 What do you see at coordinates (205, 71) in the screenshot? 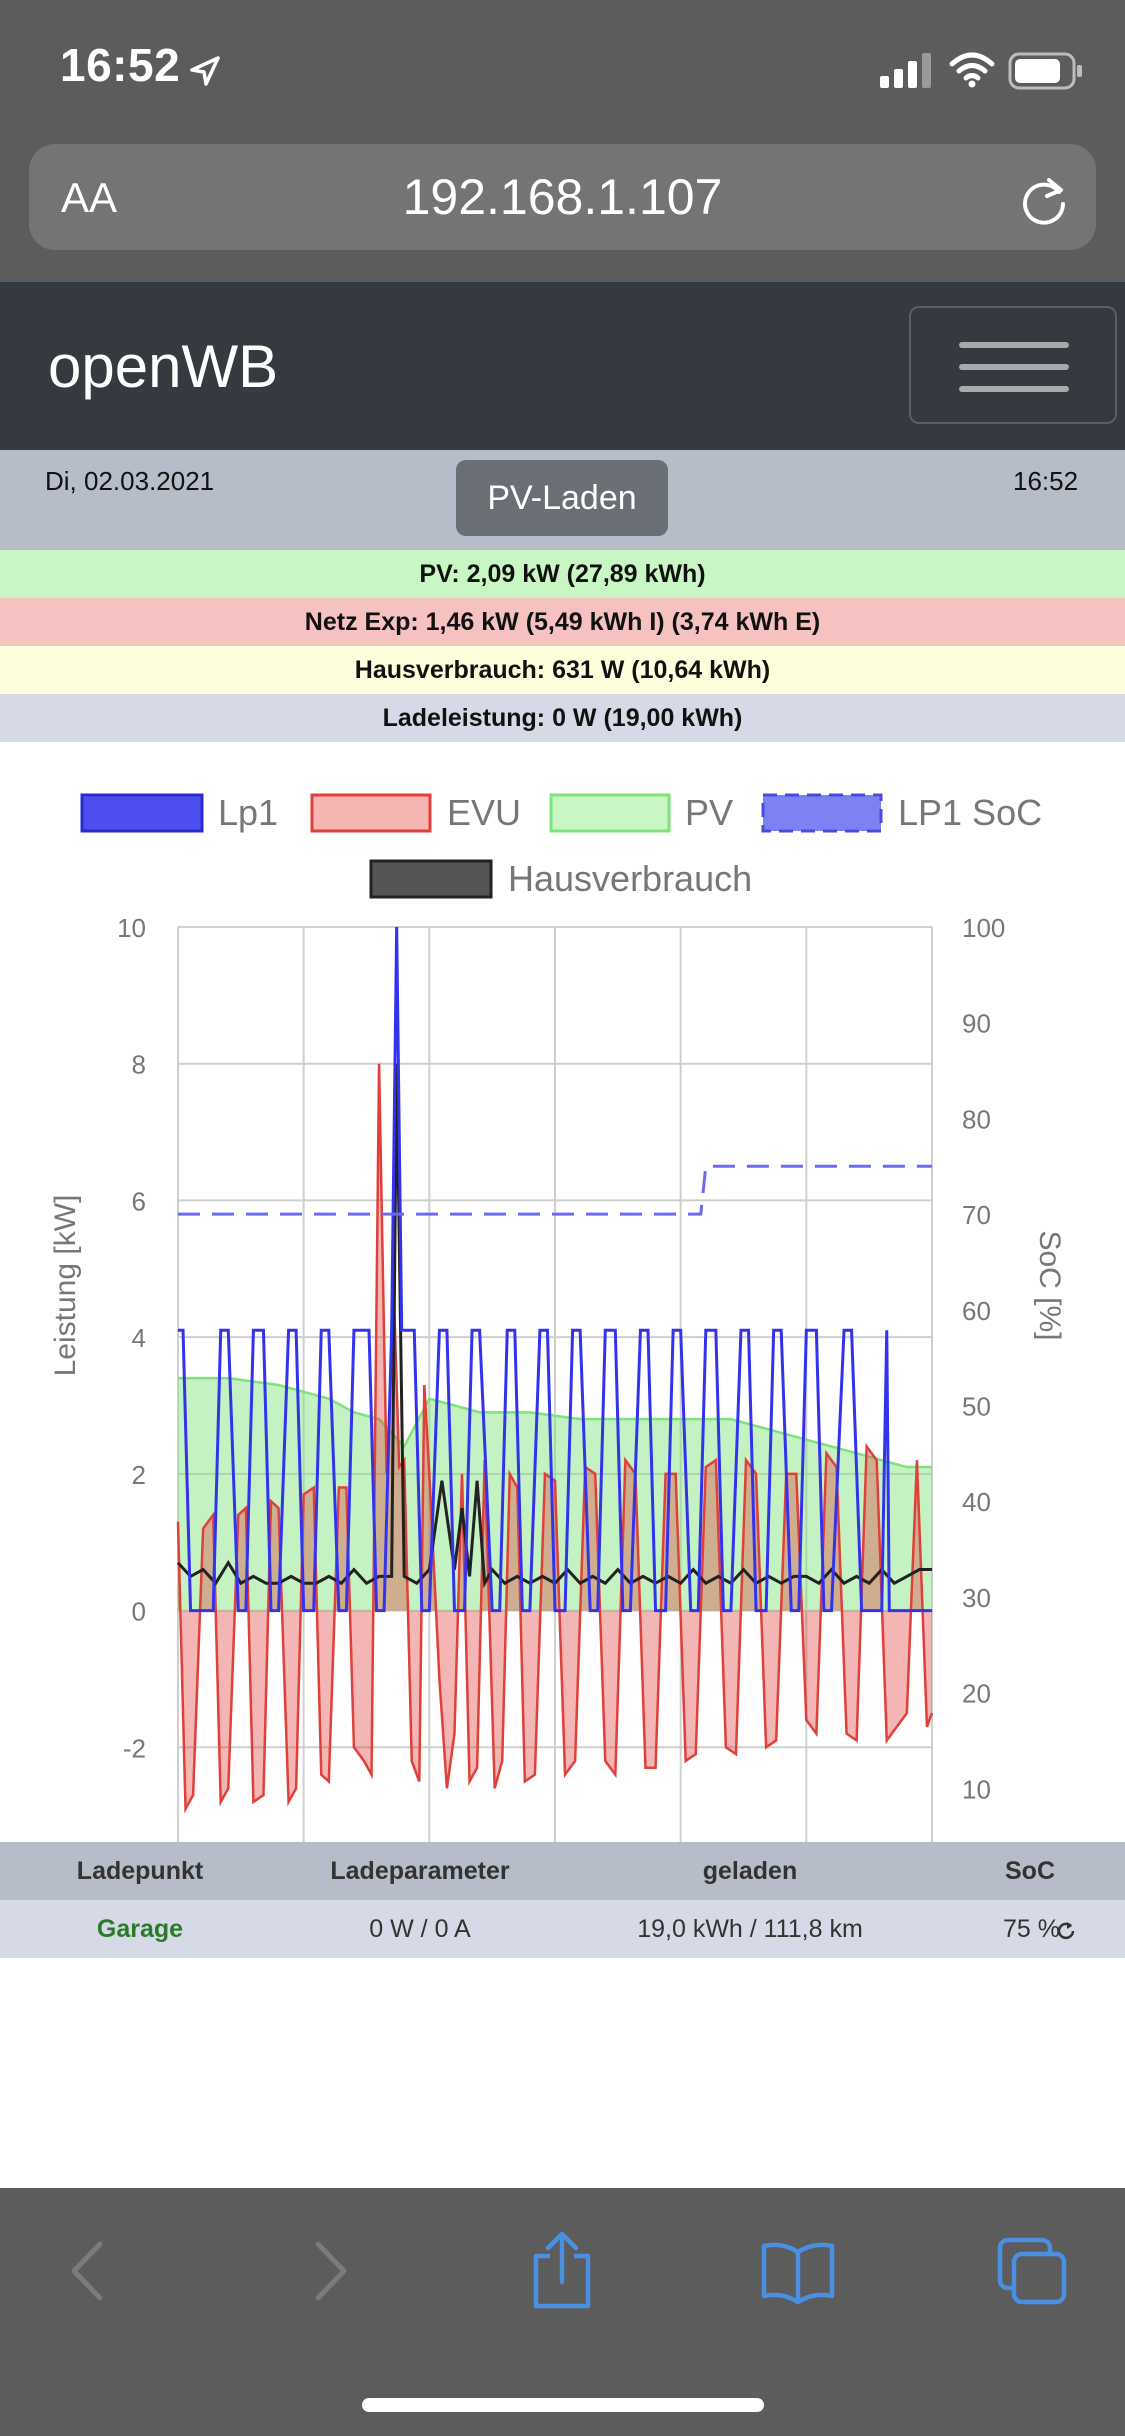
I see `location-arrow-icon` at bounding box center [205, 71].